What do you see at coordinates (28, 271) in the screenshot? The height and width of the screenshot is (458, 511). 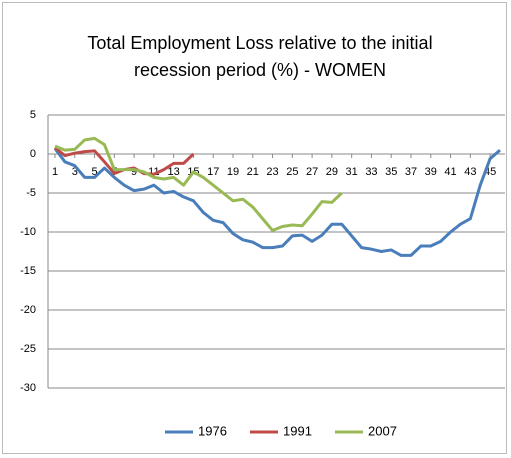 I see `y-tick-label: -15` at bounding box center [28, 271].